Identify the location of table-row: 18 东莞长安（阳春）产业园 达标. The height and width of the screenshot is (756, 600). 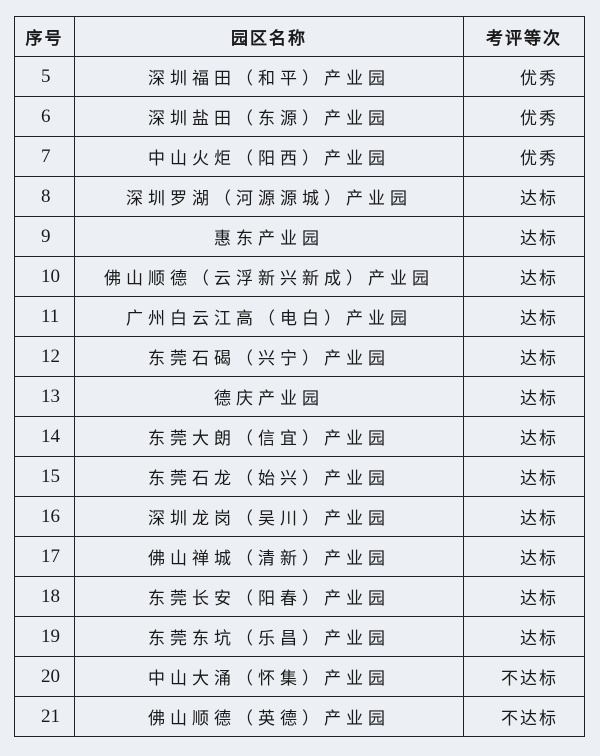
(299, 596).